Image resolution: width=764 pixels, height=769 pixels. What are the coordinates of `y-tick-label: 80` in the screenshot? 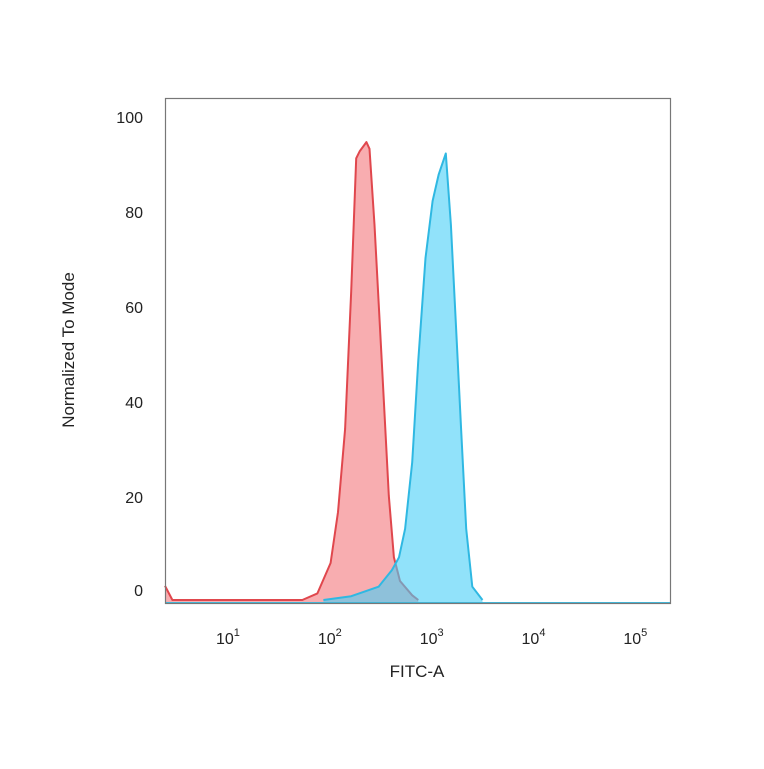 It's located at (134, 213).